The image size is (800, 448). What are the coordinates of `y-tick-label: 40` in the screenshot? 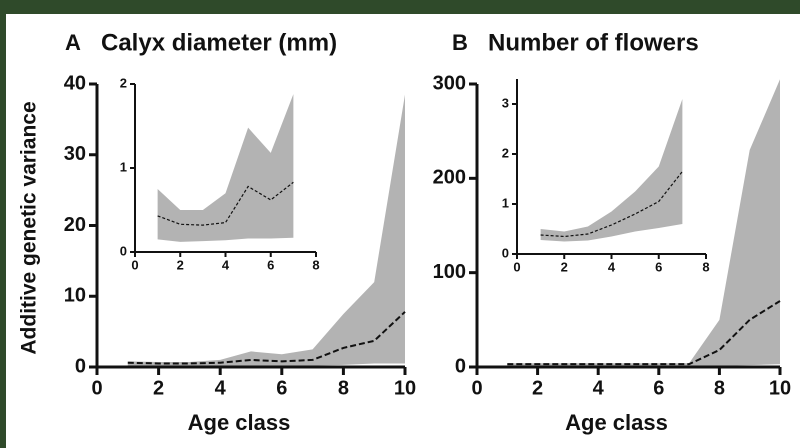 It's located at (75, 83).